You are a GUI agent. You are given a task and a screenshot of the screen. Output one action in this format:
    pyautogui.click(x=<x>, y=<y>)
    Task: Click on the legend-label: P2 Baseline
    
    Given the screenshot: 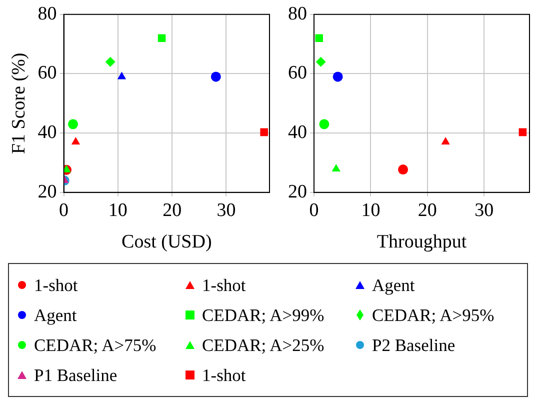 What is the action you would take?
    pyautogui.click(x=414, y=345)
    